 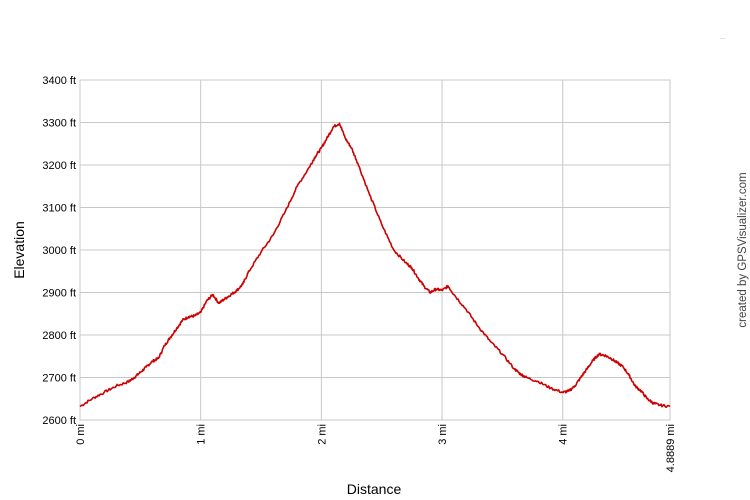 What do you see at coordinates (81, 434) in the screenshot?
I see `x-tick-label: 0 mi` at bounding box center [81, 434].